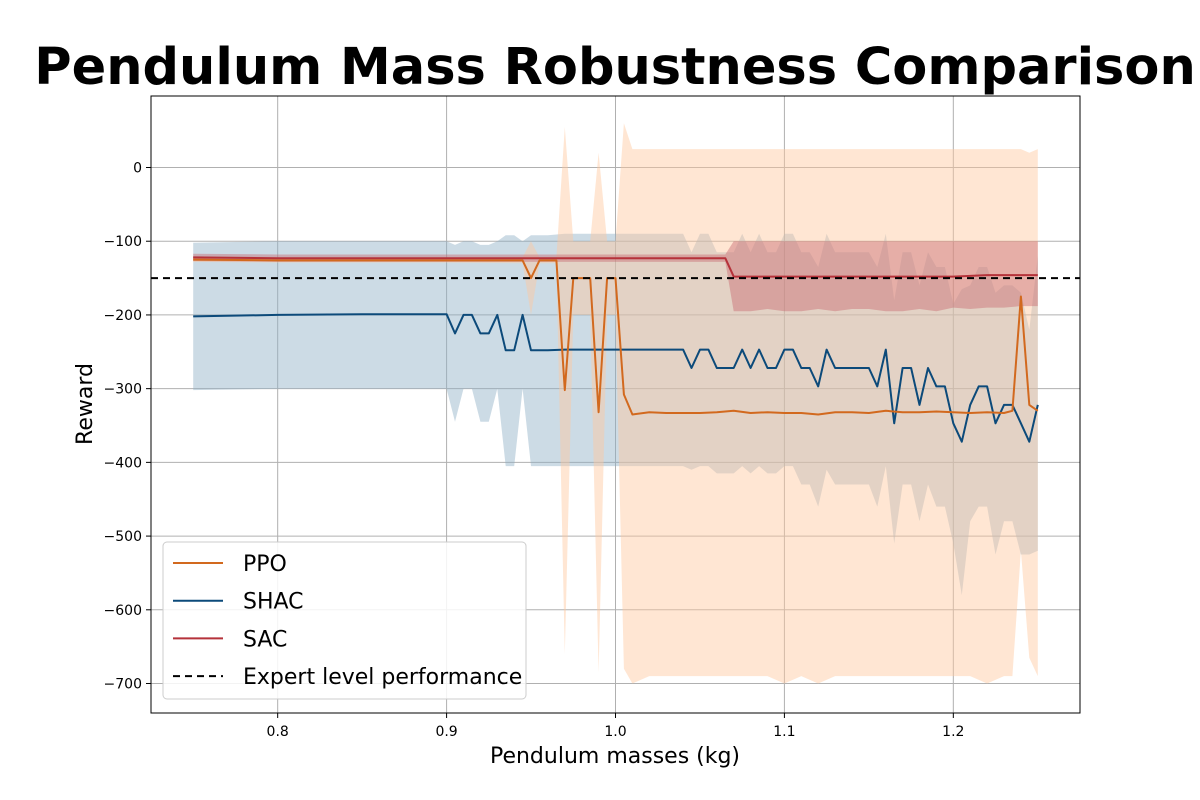  Describe the element at coordinates (123, 390) in the screenshot. I see `y-tick-label: −300` at that location.